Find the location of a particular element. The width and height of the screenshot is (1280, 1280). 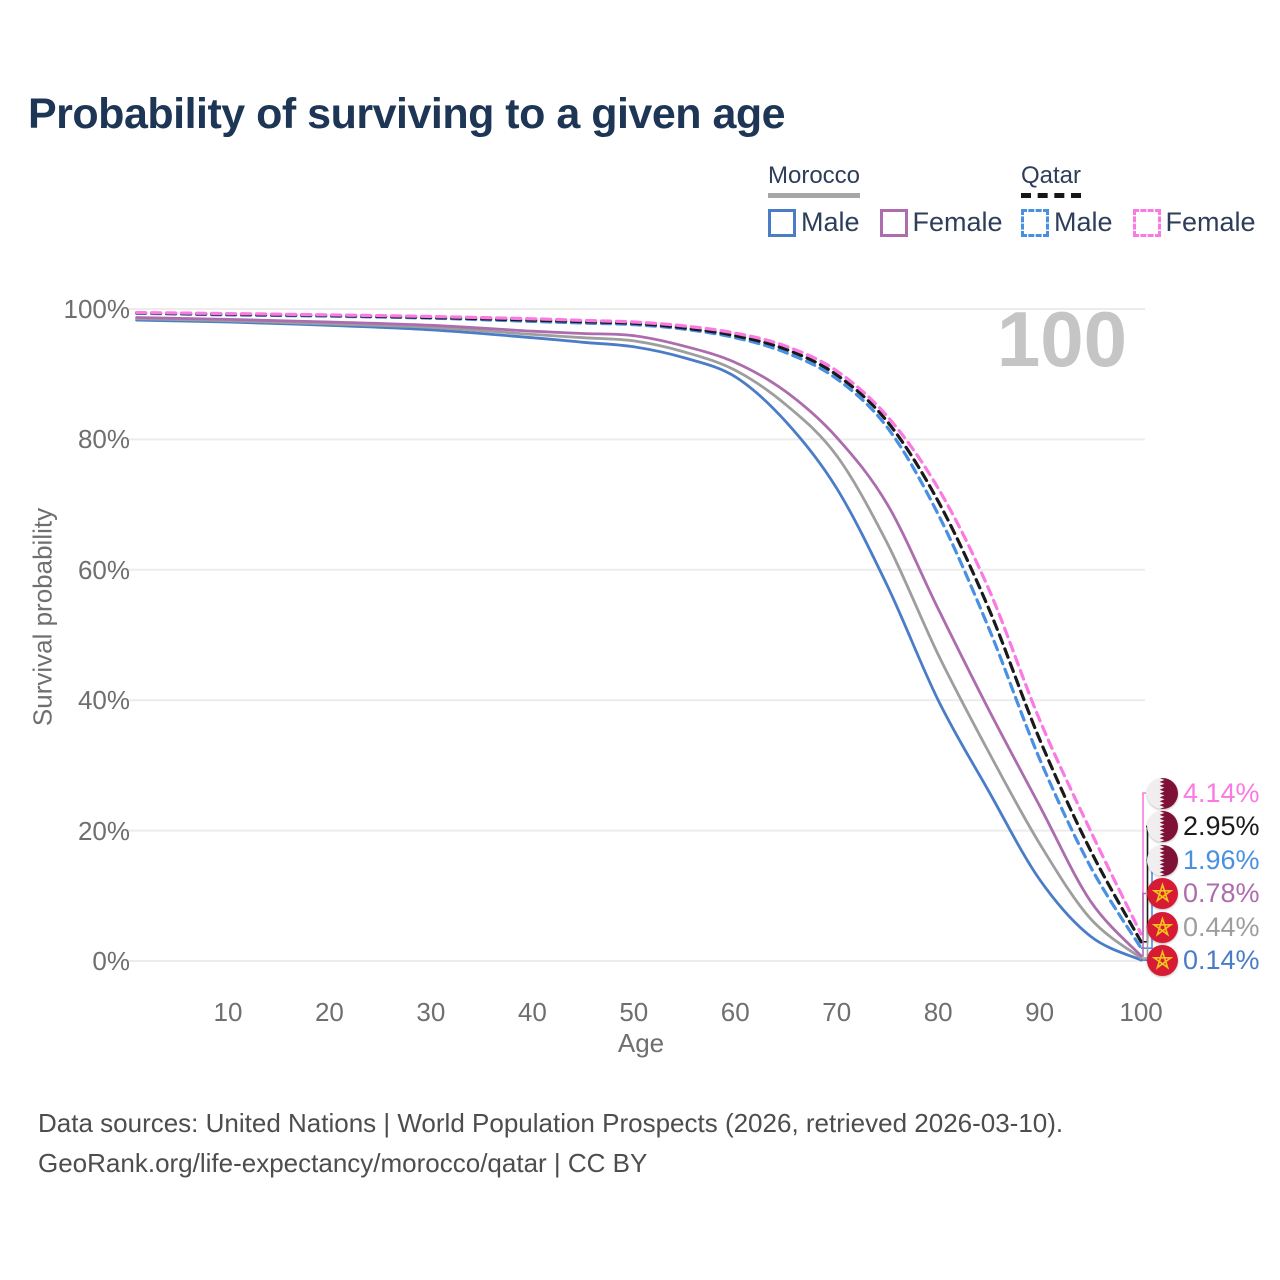

legend-group-morocco: Morocco Male Female is located at coordinates (895, 200).